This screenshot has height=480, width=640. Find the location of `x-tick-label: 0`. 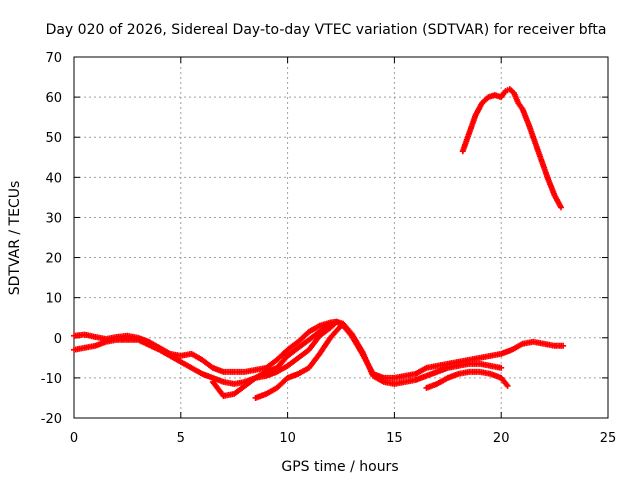

x-tick-label: 0 is located at coordinates (74, 438).